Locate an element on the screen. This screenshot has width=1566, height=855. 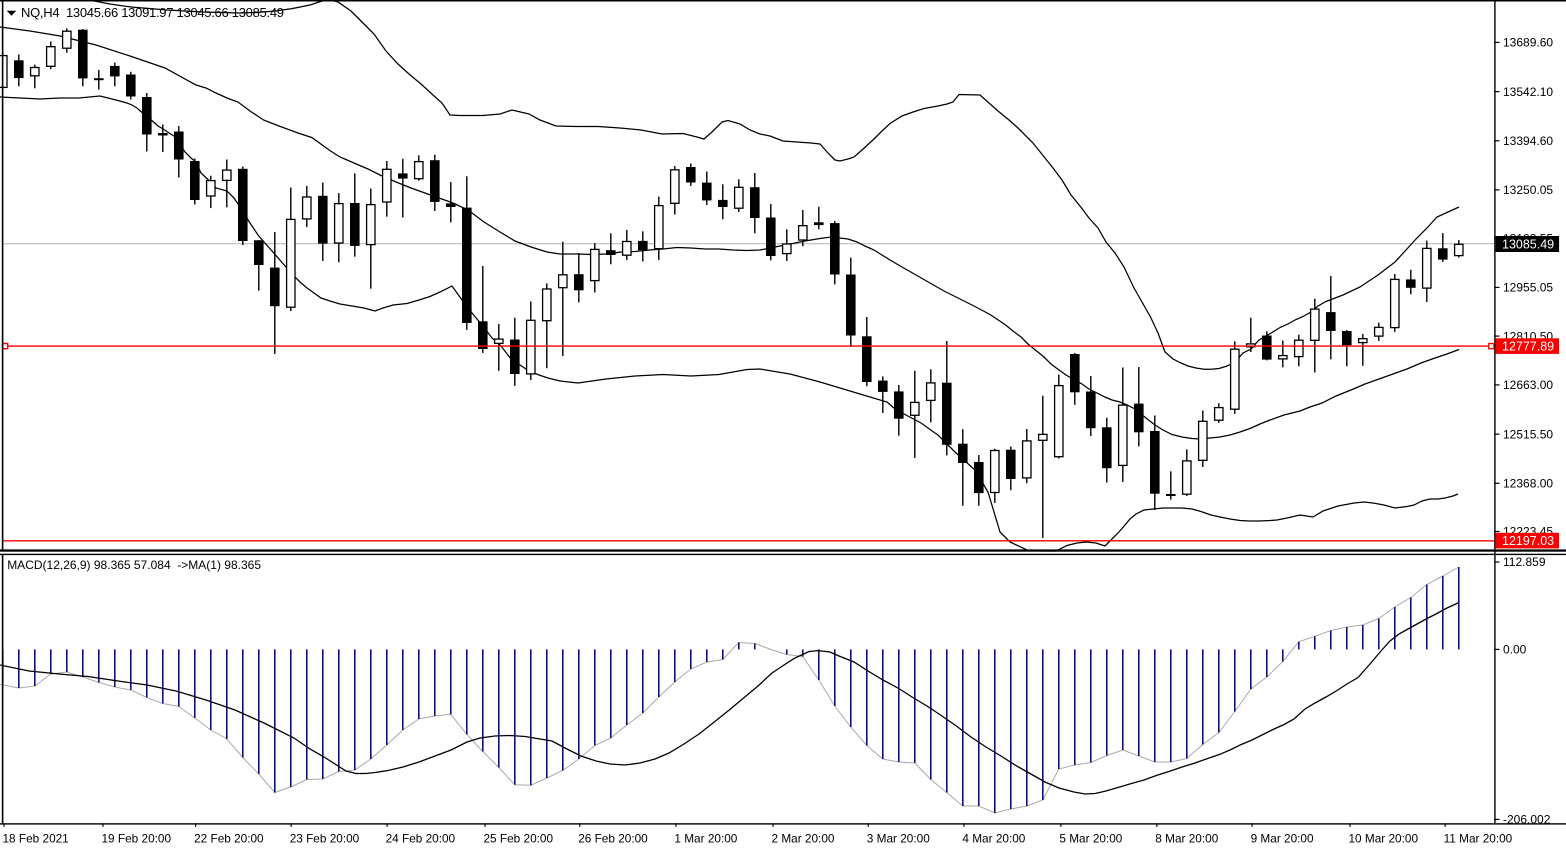
svg-text: 13250.05 is located at coordinates (1528, 190).